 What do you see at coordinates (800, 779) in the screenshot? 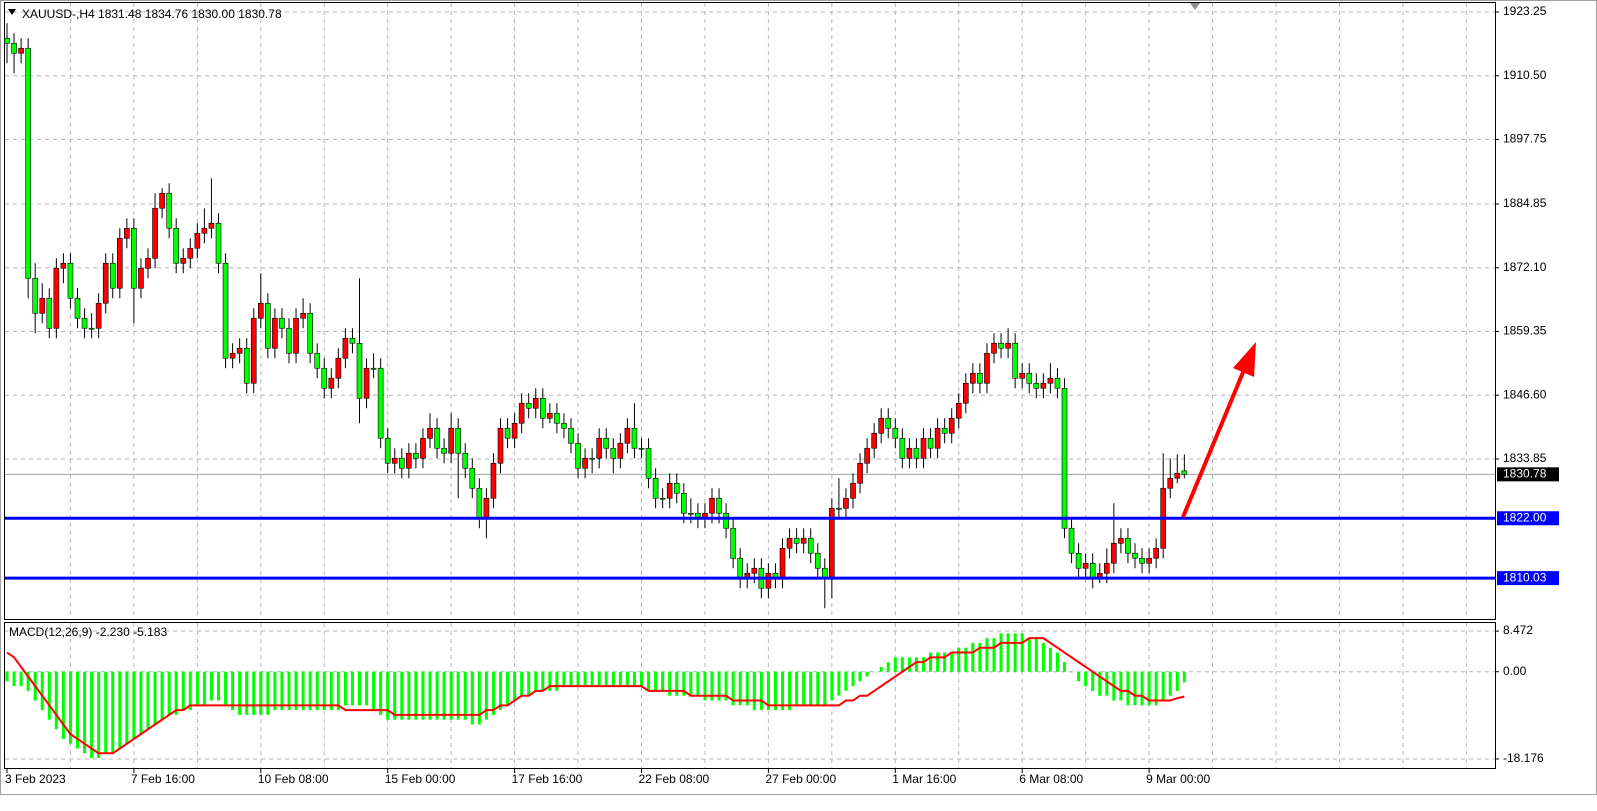
I see `x-tick-label: 27 Feb 00:00` at bounding box center [800, 779].